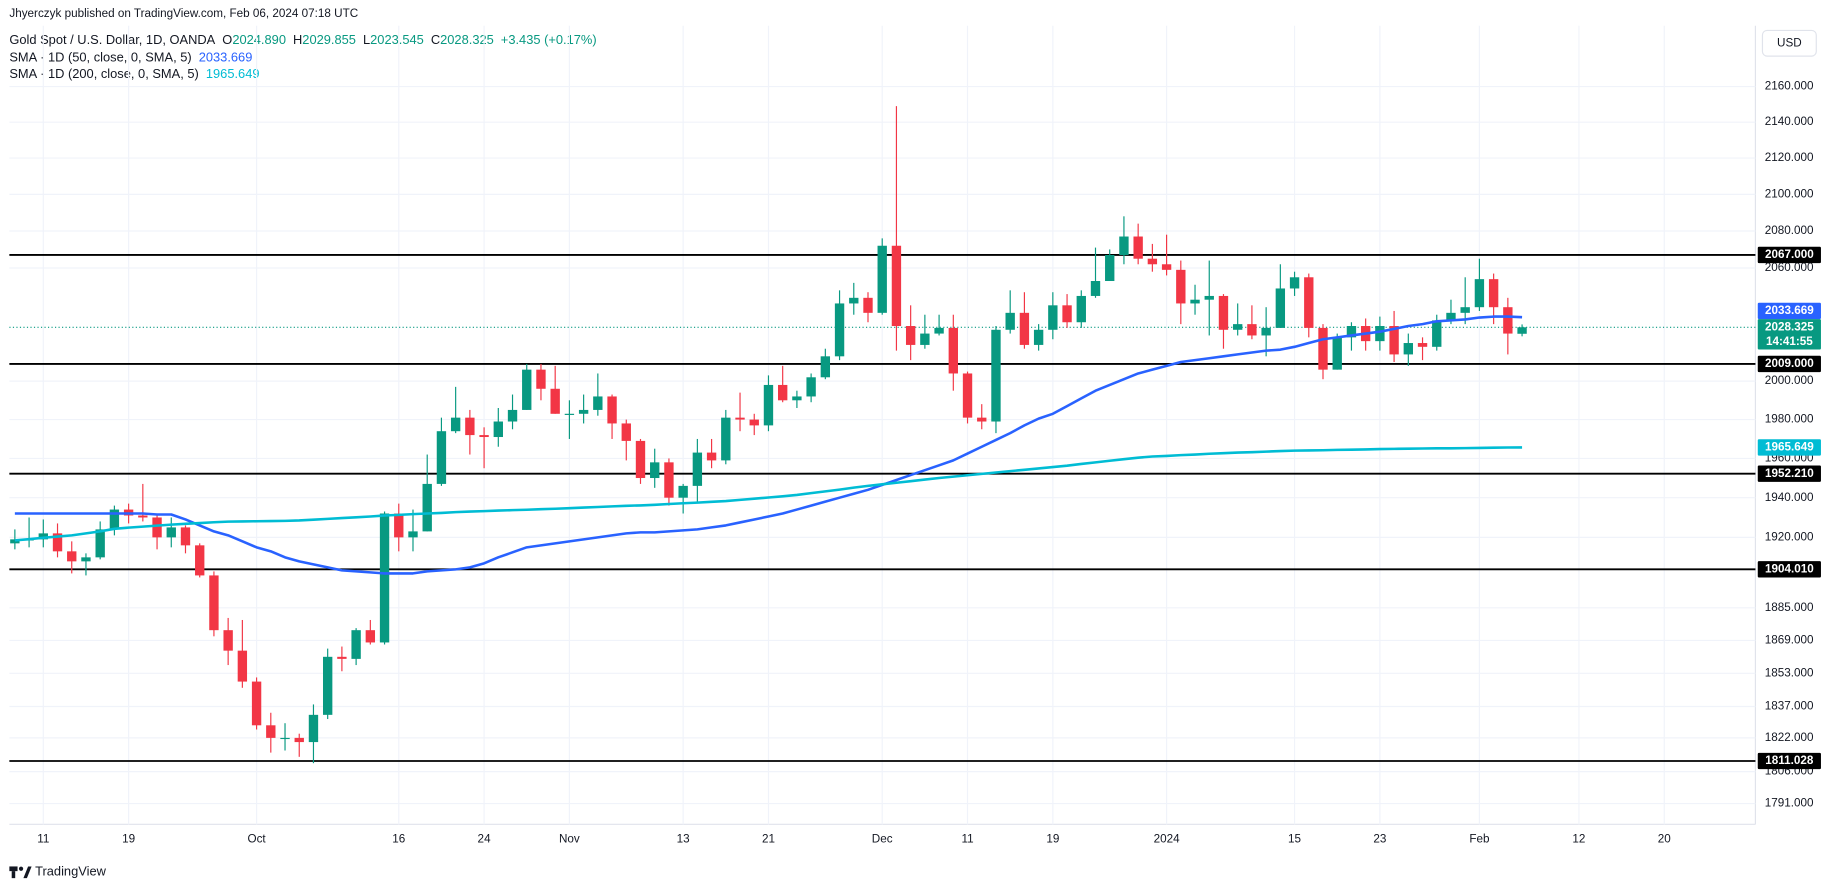  What do you see at coordinates (1665, 839) in the screenshot?
I see `x-tick-label: 20` at bounding box center [1665, 839].